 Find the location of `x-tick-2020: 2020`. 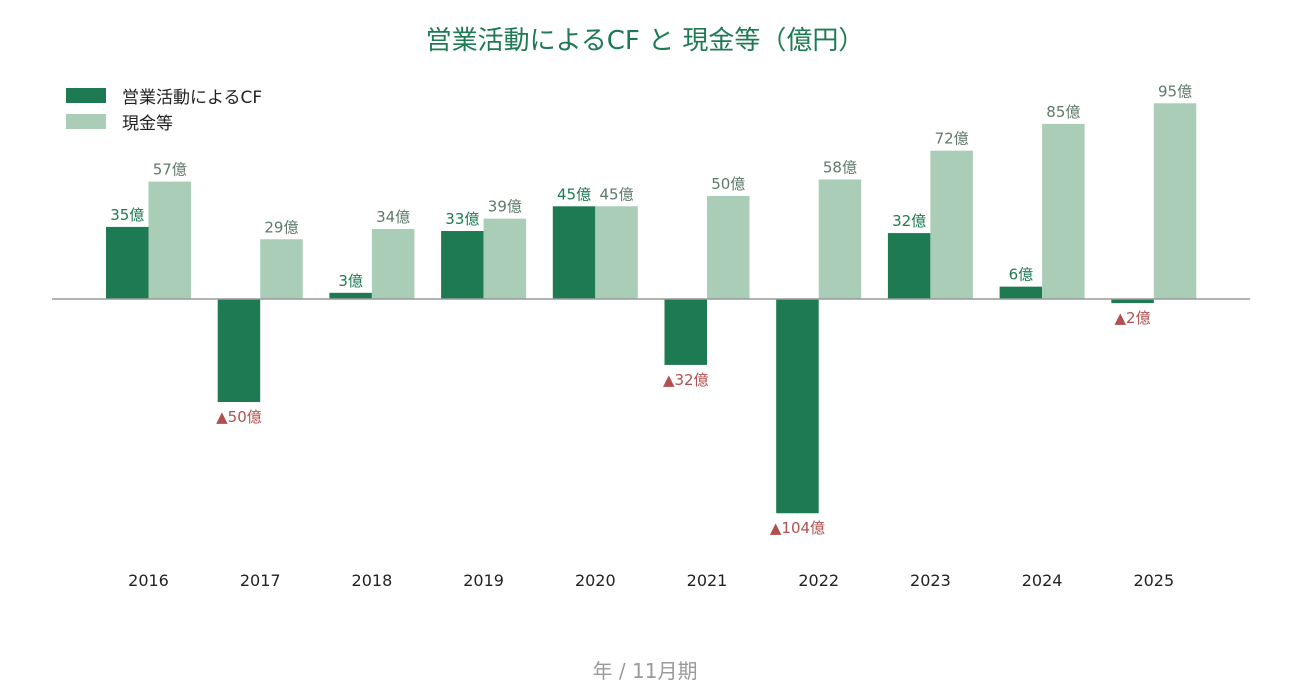

x-tick-2020: 2020 is located at coordinates (595, 580).